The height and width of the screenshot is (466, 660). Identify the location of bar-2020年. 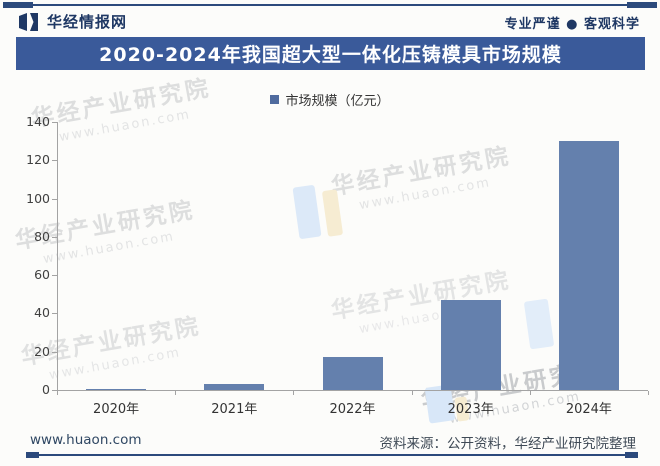
(116, 389).